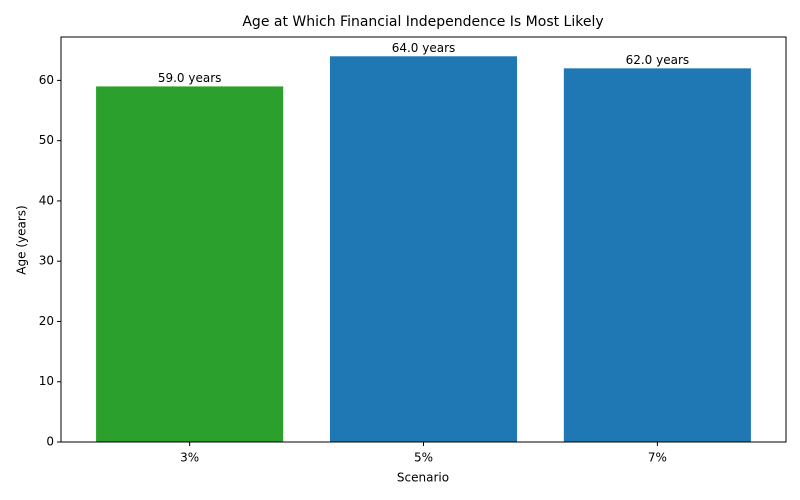  Describe the element at coordinates (189, 458) in the screenshot. I see `x-tick-label: 3%` at that location.